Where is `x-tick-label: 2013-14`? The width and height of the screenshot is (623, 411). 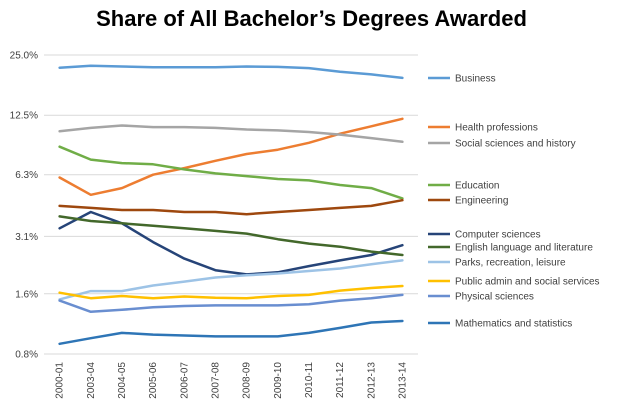
x-tick-label: 2013-14 is located at coordinates (402, 380).